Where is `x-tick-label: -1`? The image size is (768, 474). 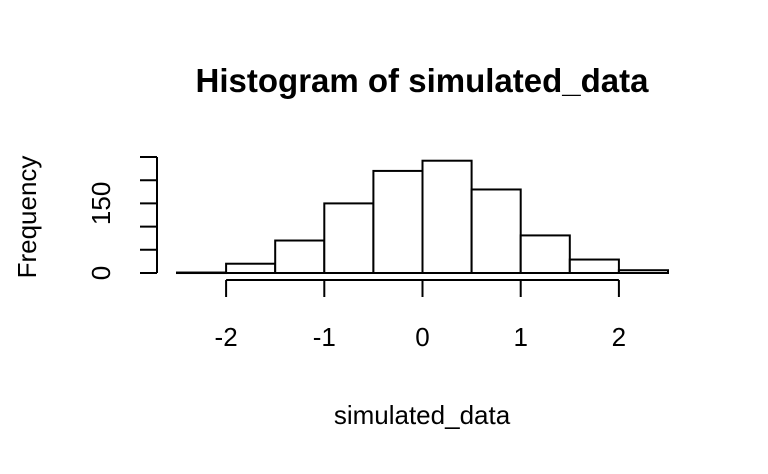
x-tick-label: -1 is located at coordinates (324, 337).